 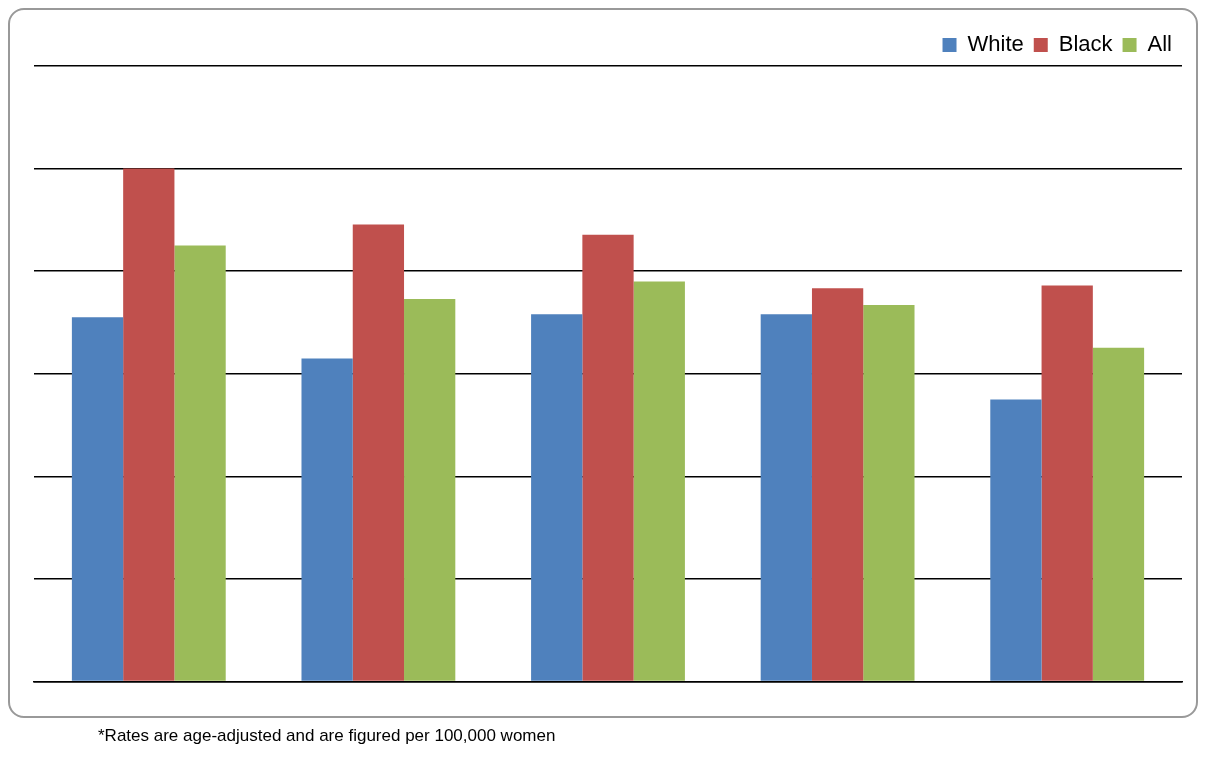 What do you see at coordinates (995, 44) in the screenshot?
I see `legend-label: White` at bounding box center [995, 44].